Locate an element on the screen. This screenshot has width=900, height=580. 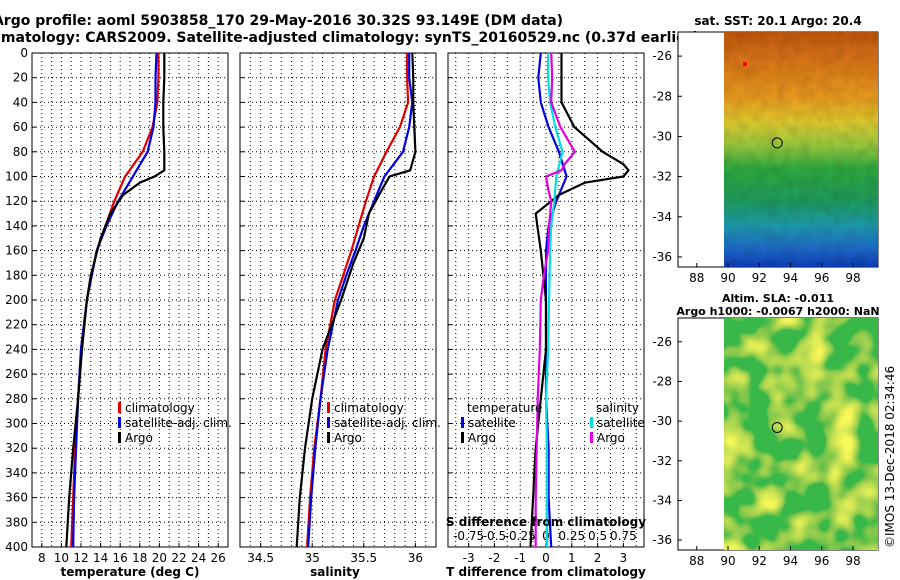
depth-tick-label: 140 is located at coordinates (16, 226).